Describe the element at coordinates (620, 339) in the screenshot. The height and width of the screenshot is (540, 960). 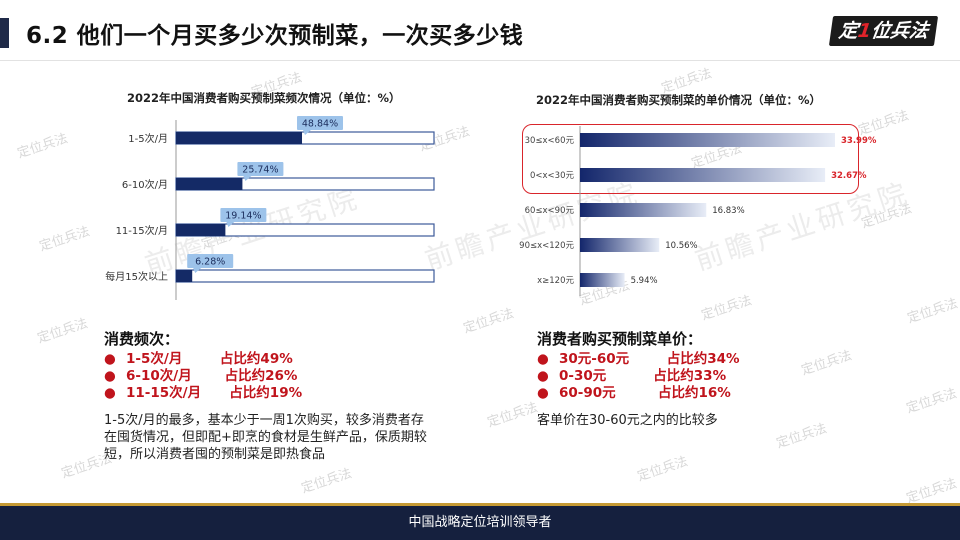
I see `price-summary-heading: 消费者购买预制菜单价：` at that location.